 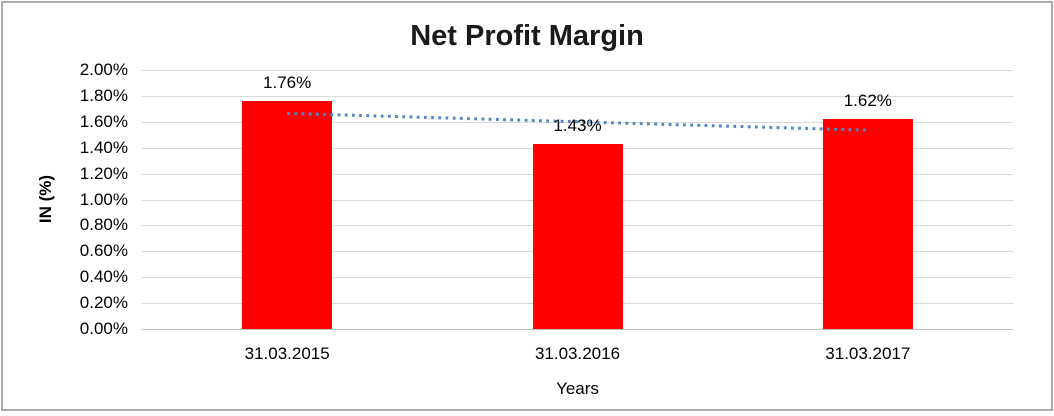 I want to click on bar-31.03.2015, so click(x=287, y=215).